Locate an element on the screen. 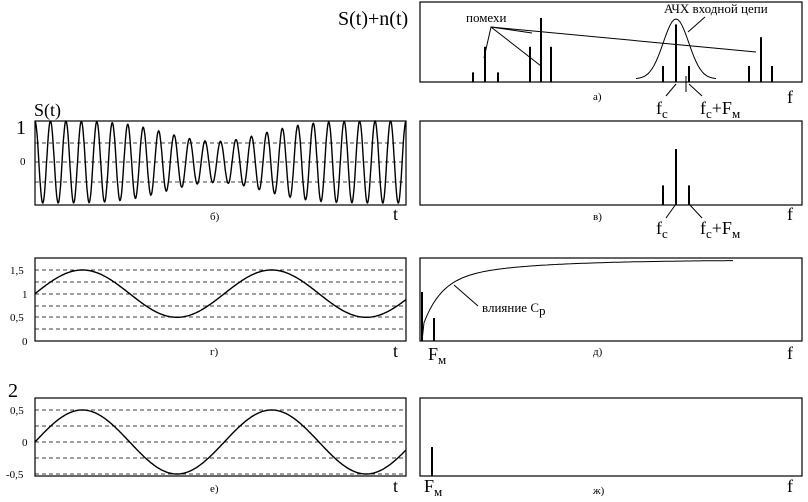 This screenshot has height=502, width=808. label-pomekhi: помехи is located at coordinates (486, 17).